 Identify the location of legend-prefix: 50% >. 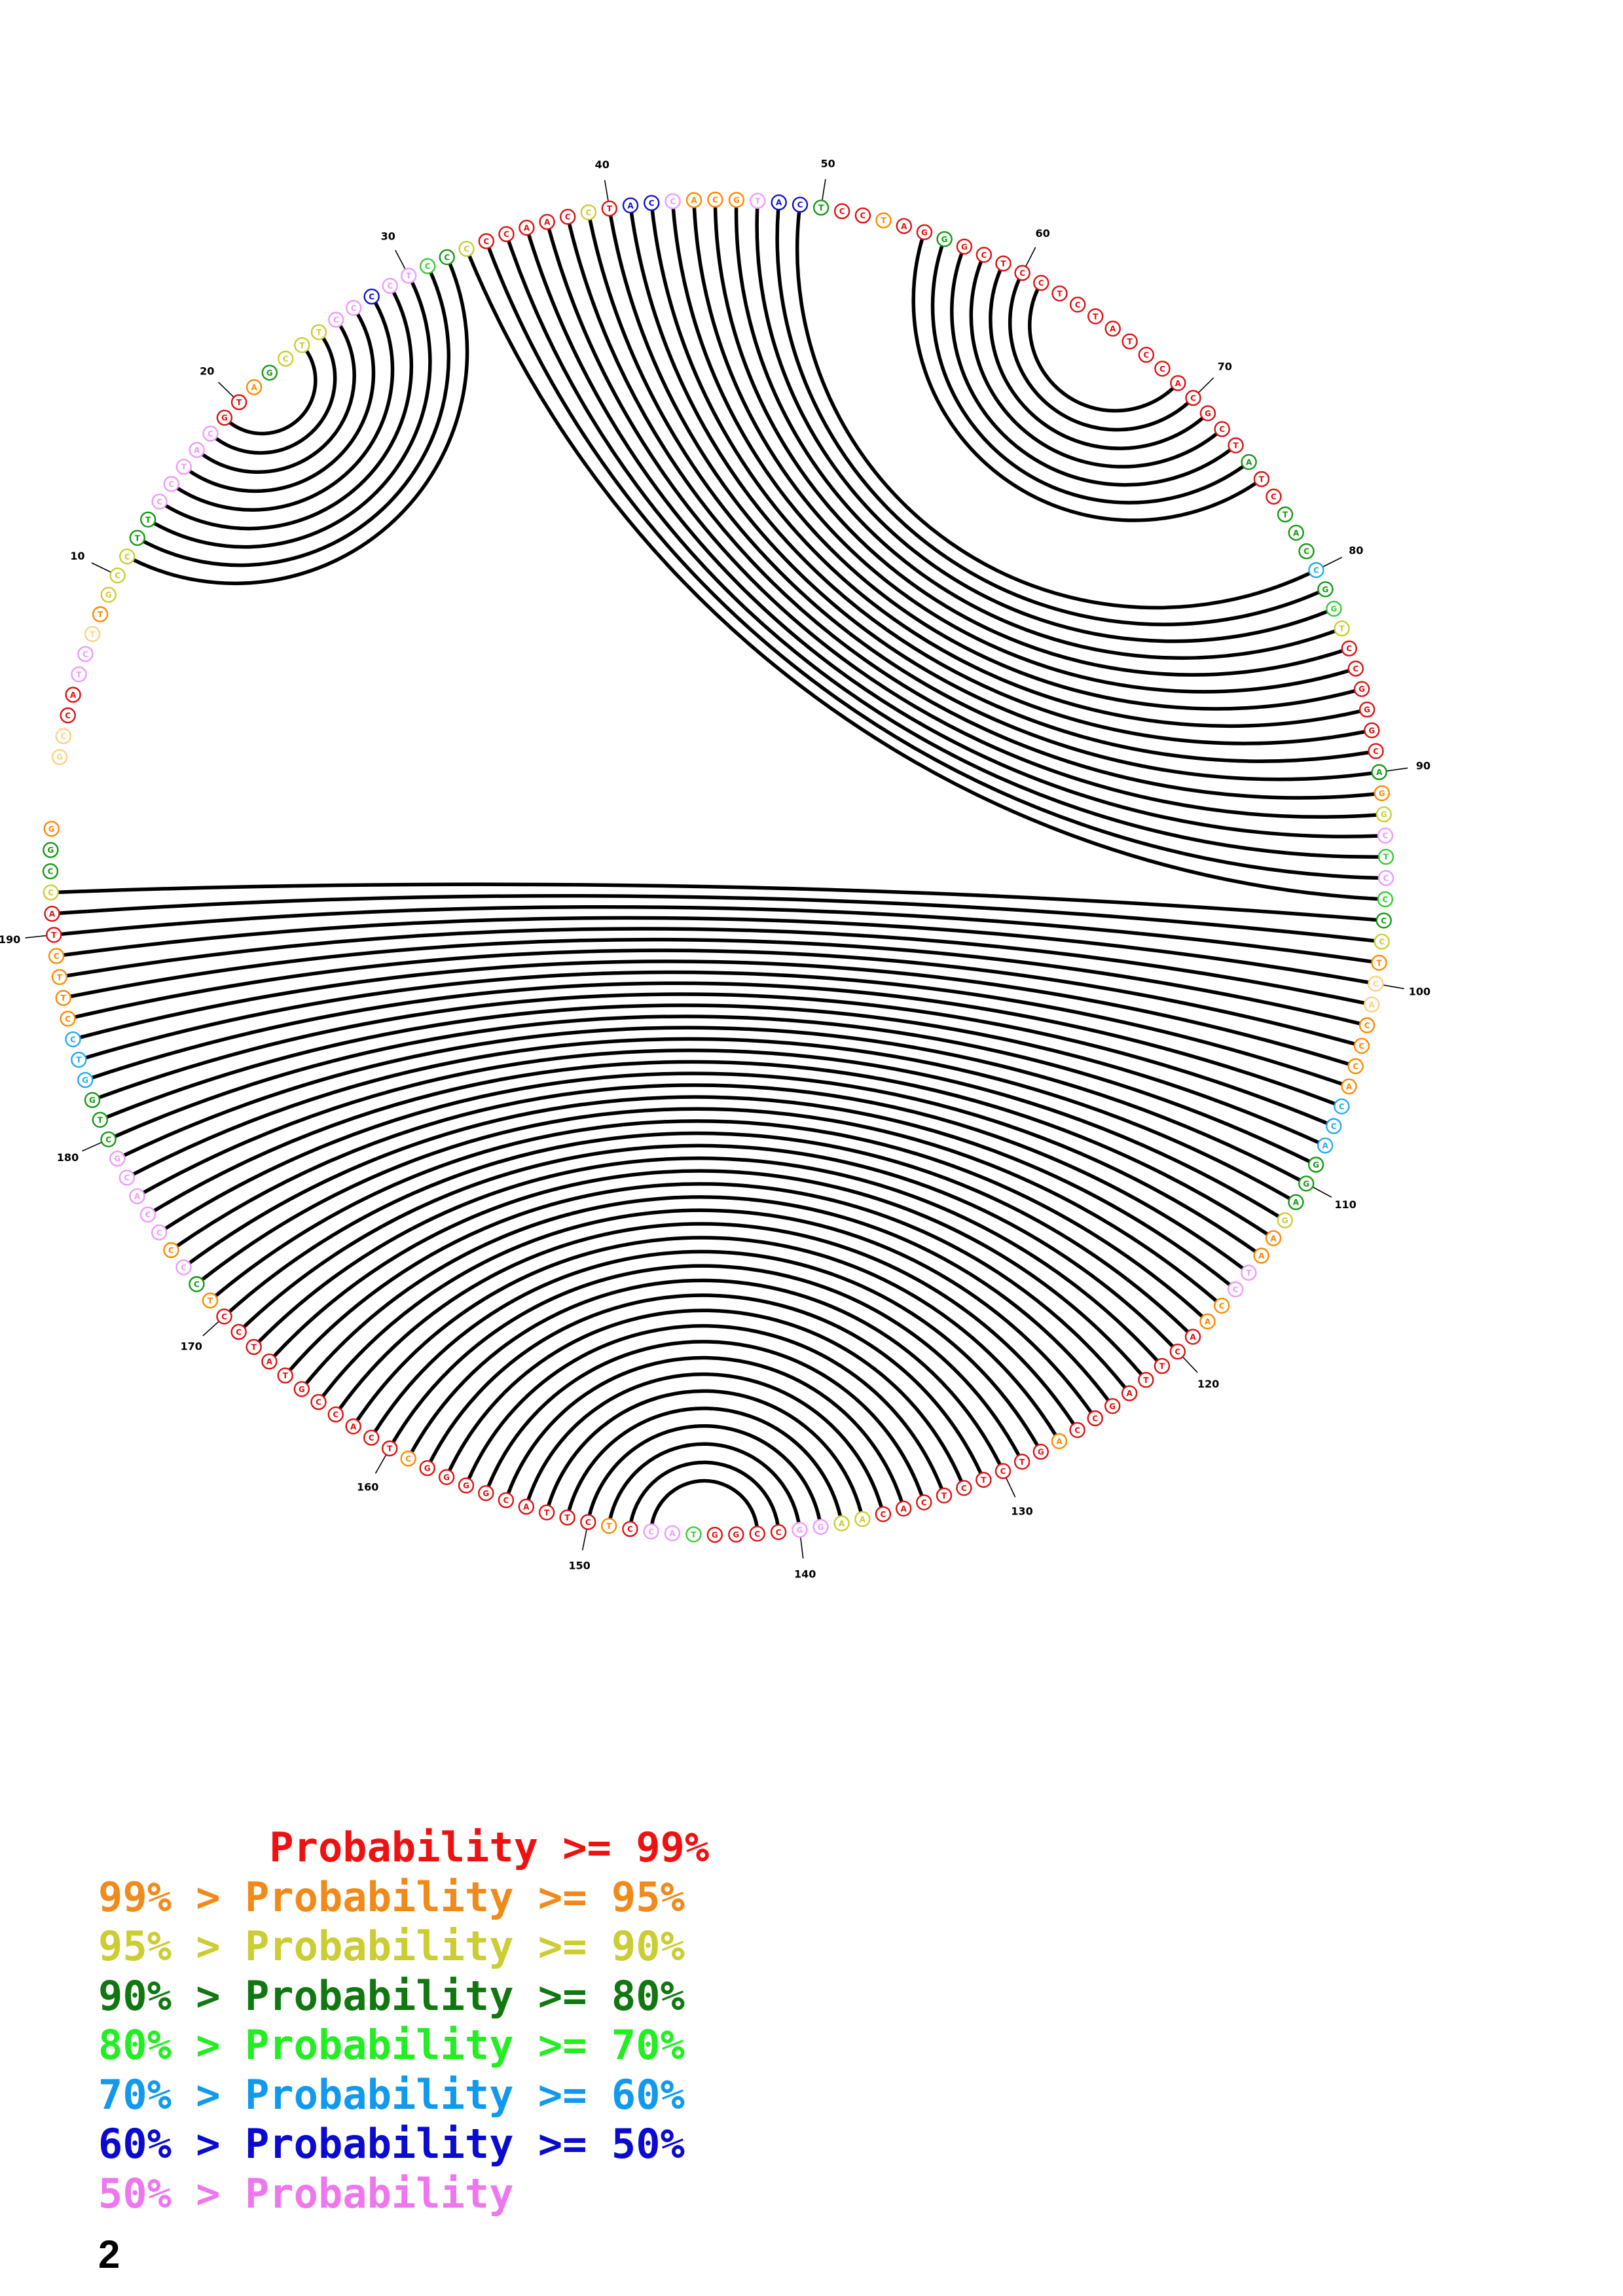
(171, 2193).